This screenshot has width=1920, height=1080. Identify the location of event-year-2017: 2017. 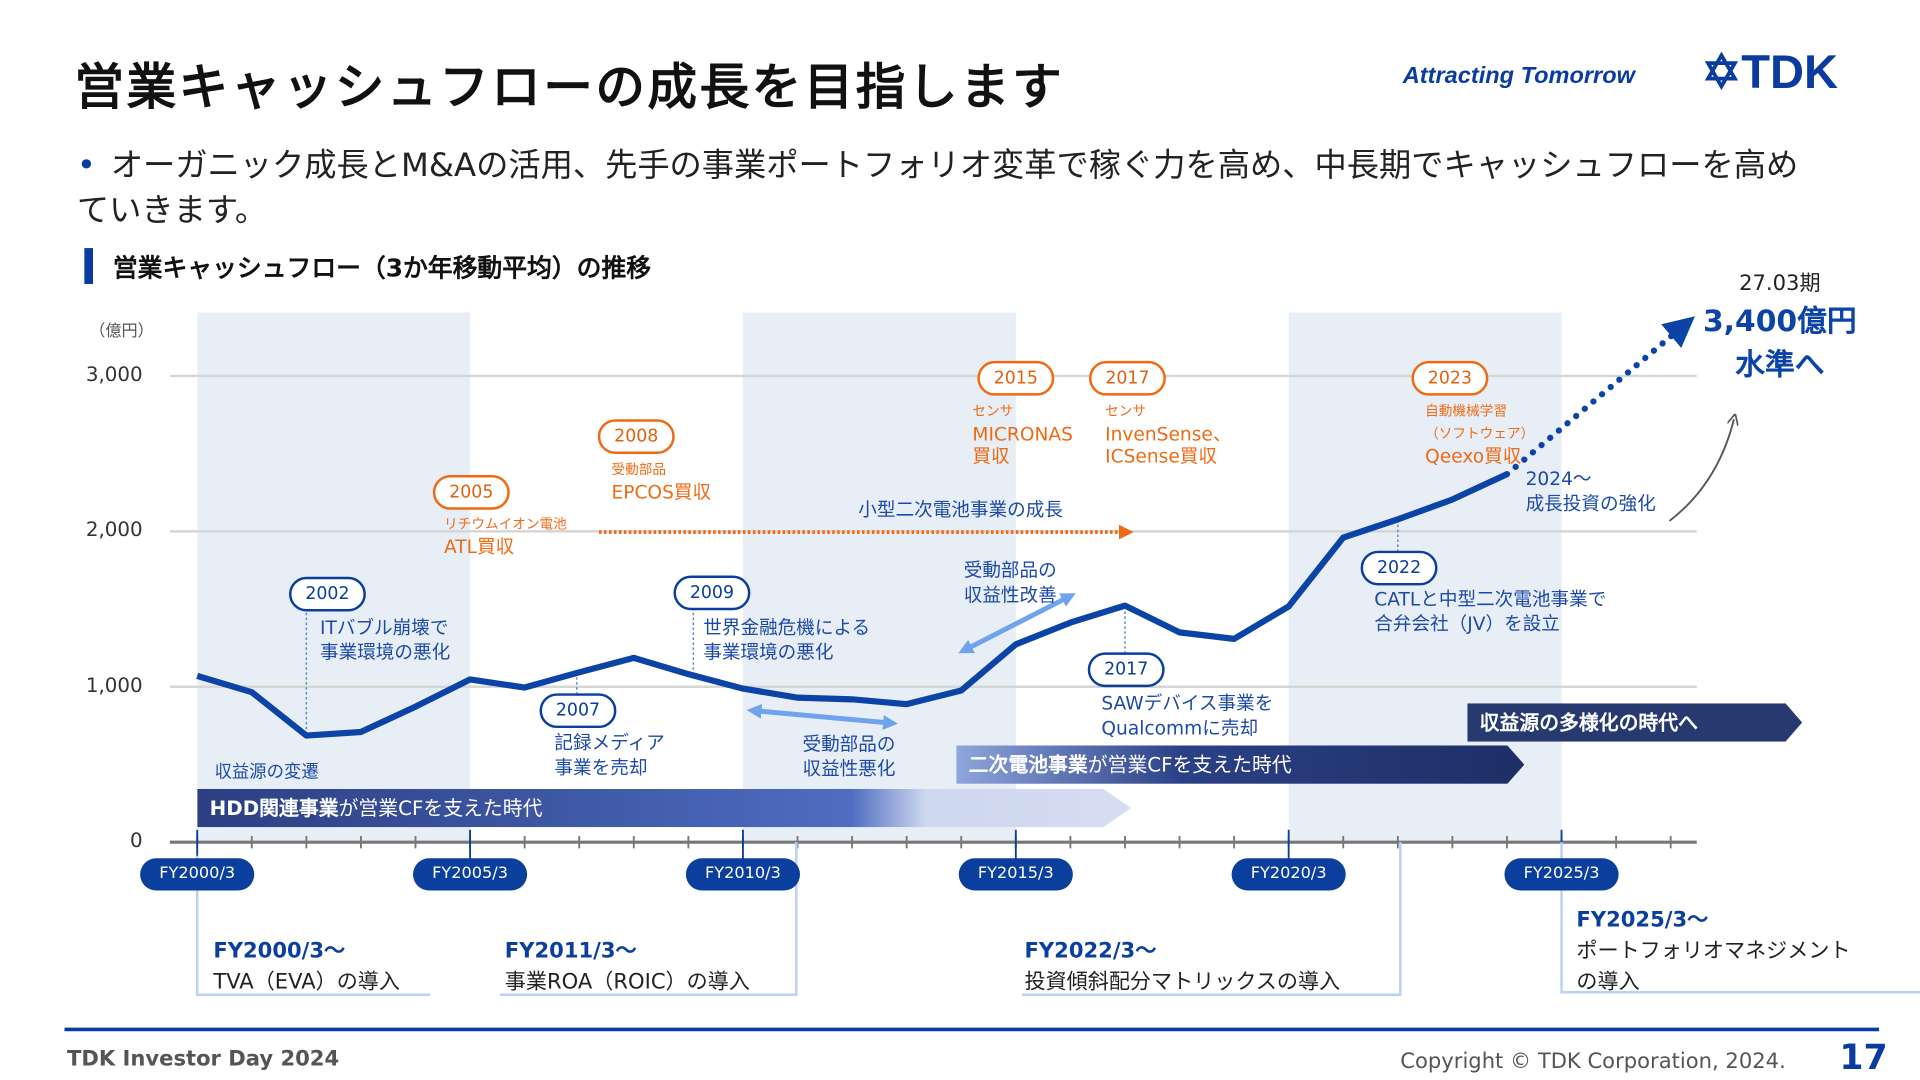
(1126, 670).